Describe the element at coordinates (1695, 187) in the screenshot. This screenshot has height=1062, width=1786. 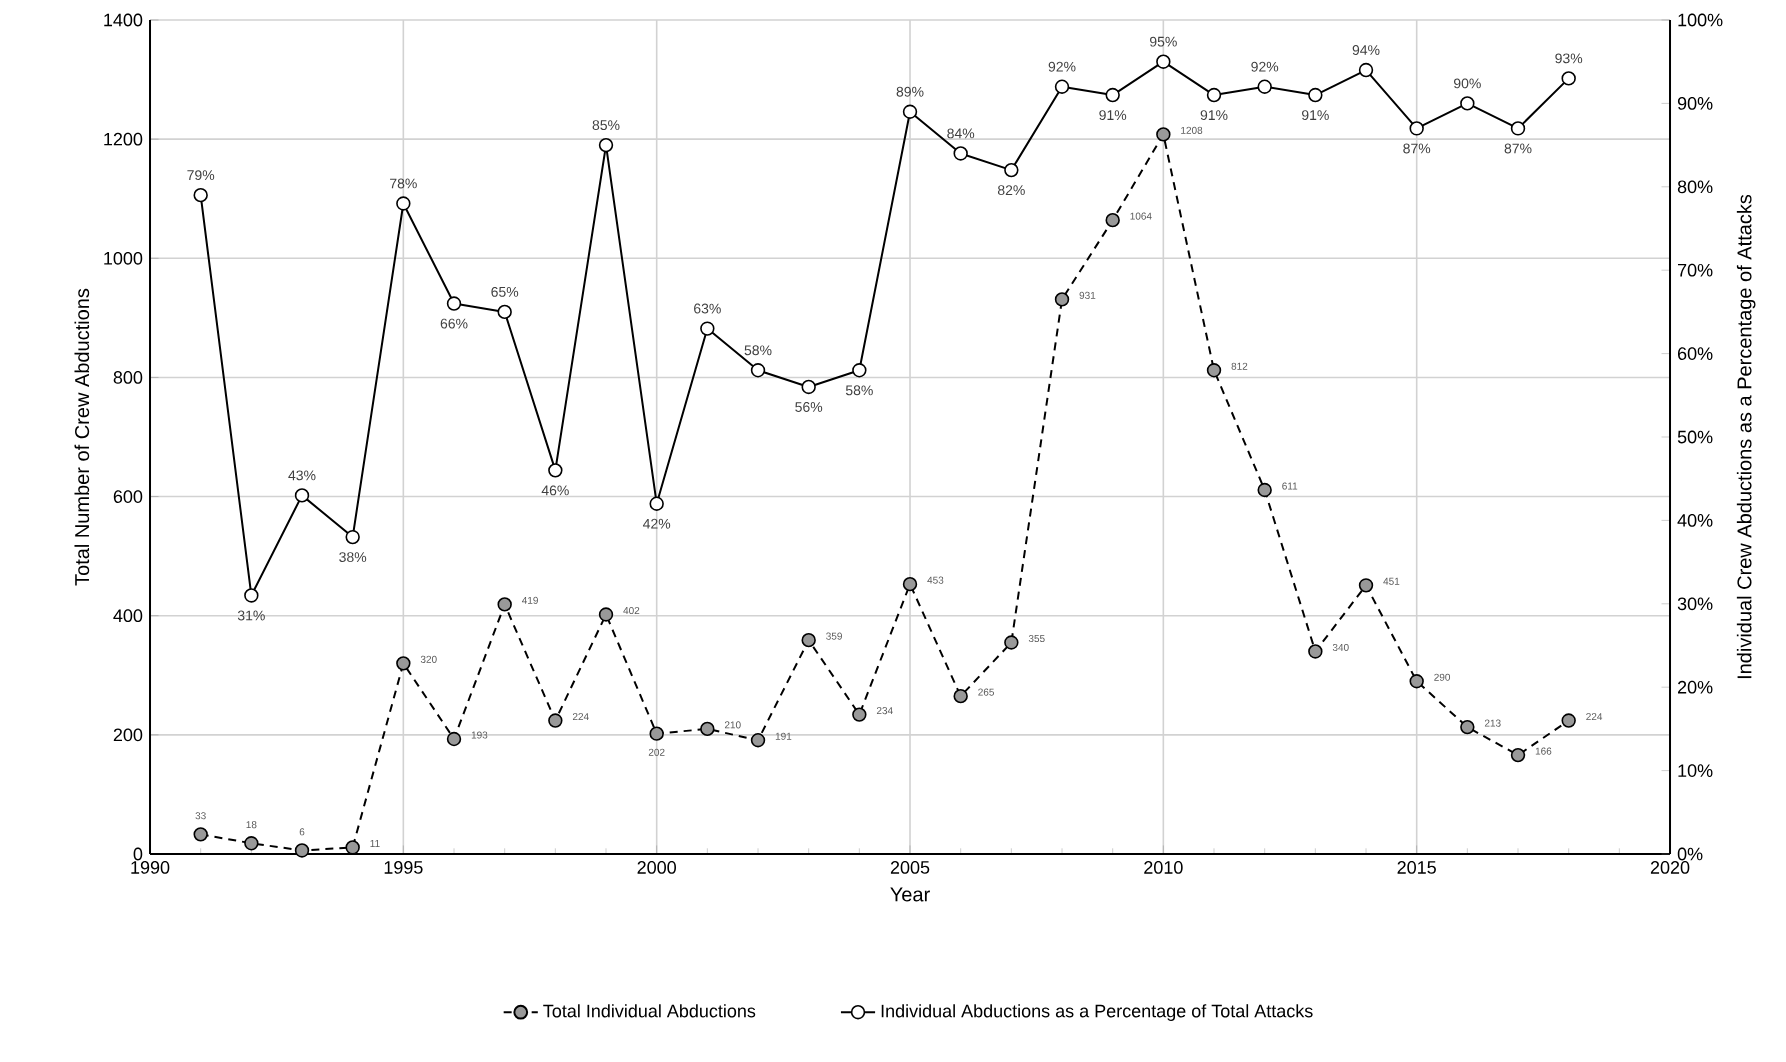
I see `y2-tick-label: 80%` at that location.